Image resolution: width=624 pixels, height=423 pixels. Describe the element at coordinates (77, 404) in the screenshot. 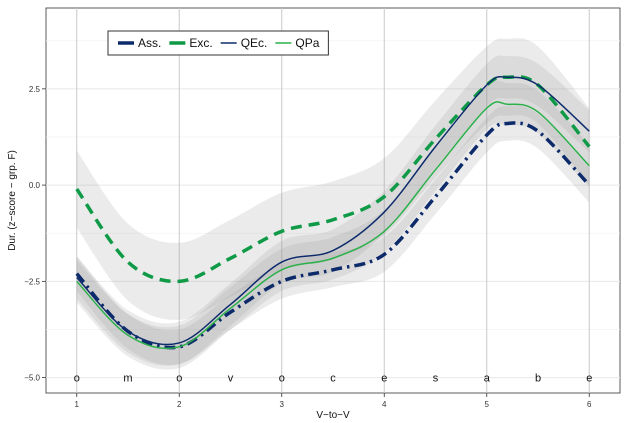

I see `x-tick-label: 1` at that location.